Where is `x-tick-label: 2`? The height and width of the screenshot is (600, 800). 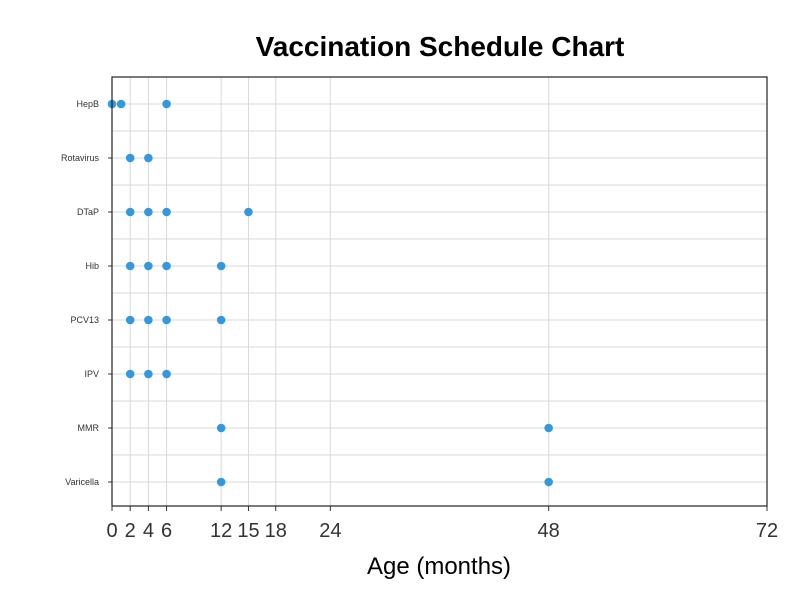 x-tick-label: 2 is located at coordinates (130, 531).